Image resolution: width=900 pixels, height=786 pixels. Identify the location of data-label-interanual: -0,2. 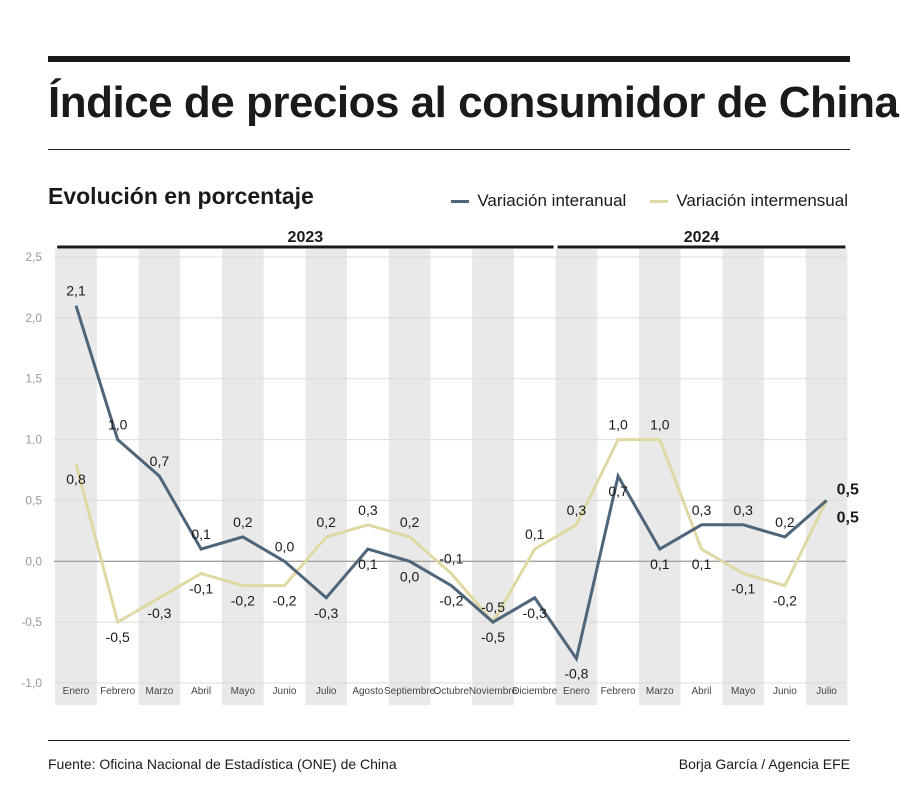
(451, 601).